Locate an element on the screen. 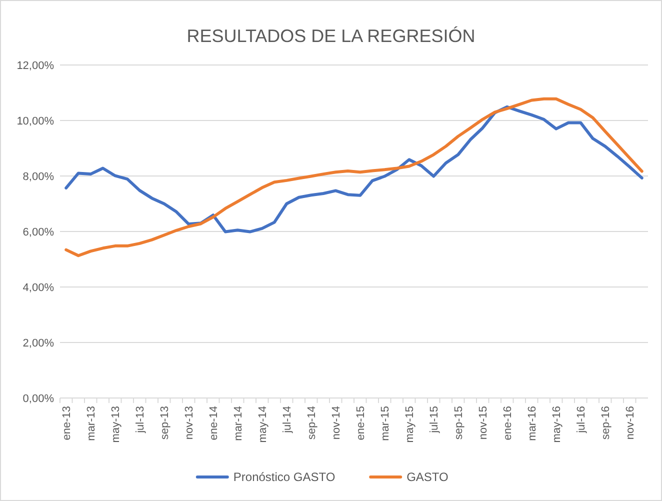  chart-title: RESULTADOS DE LA REGRESIÓN is located at coordinates (331, 36).